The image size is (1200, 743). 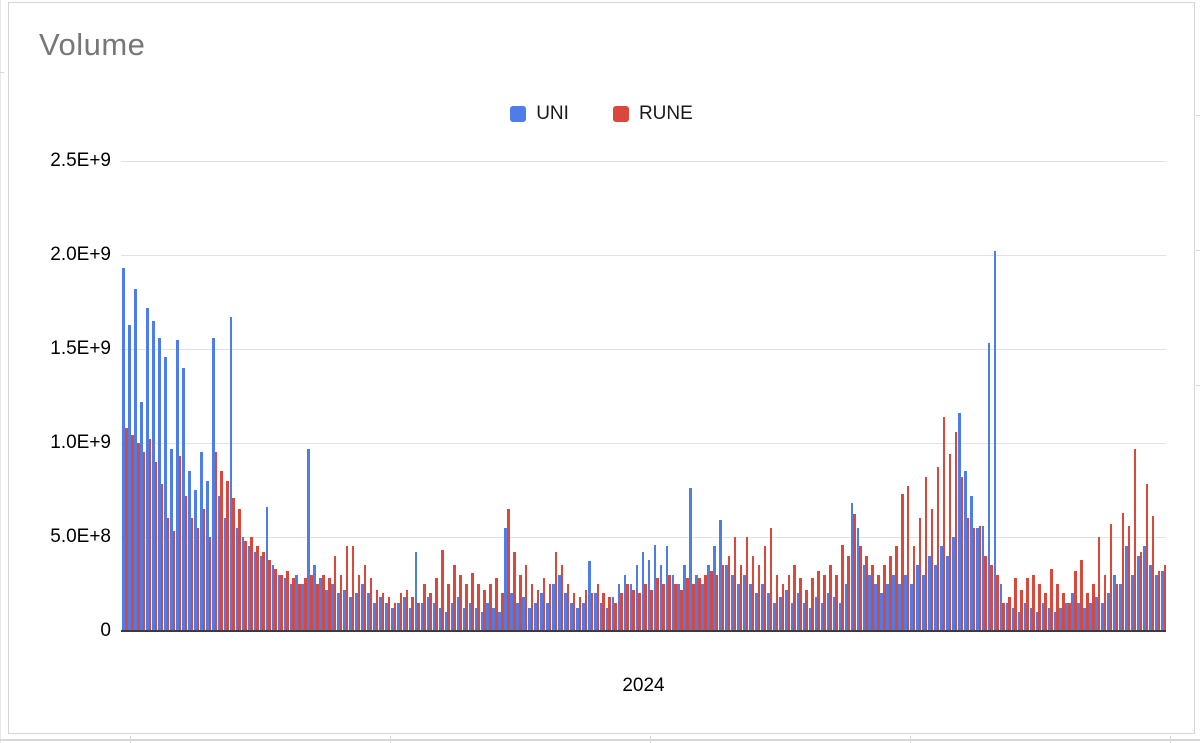 What do you see at coordinates (652, 114) in the screenshot?
I see `legend-item-rune: RUNE` at bounding box center [652, 114].